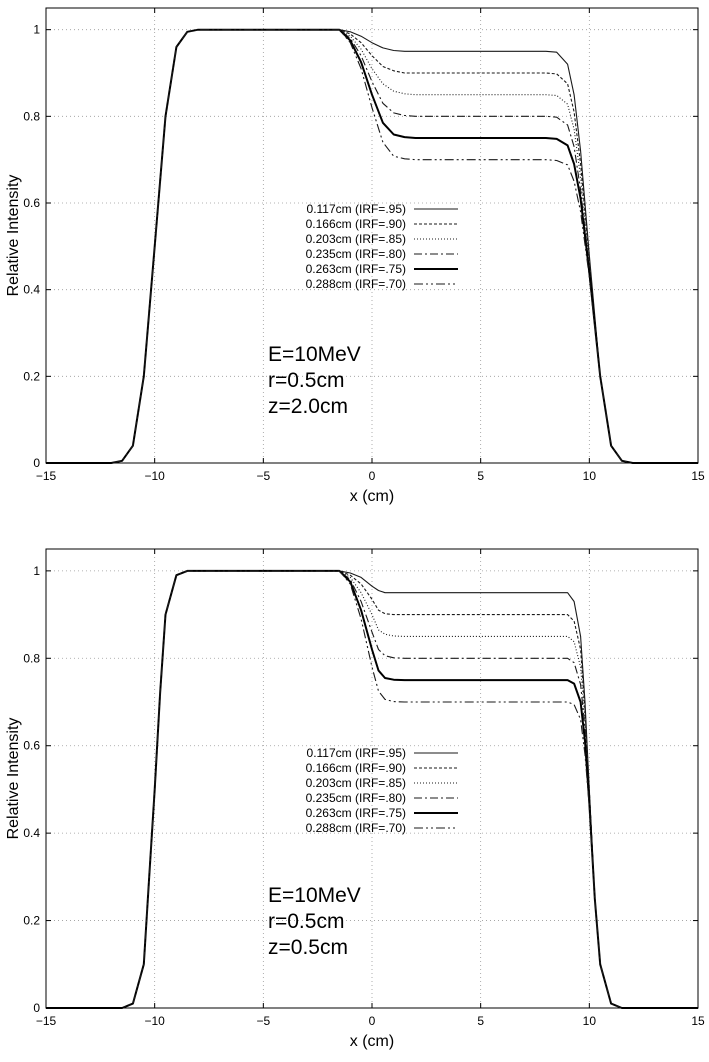 This screenshot has width=709, height=1062. What do you see at coordinates (308, 406) in the screenshot?
I see `annotation-line: z=2.0cm` at bounding box center [308, 406].